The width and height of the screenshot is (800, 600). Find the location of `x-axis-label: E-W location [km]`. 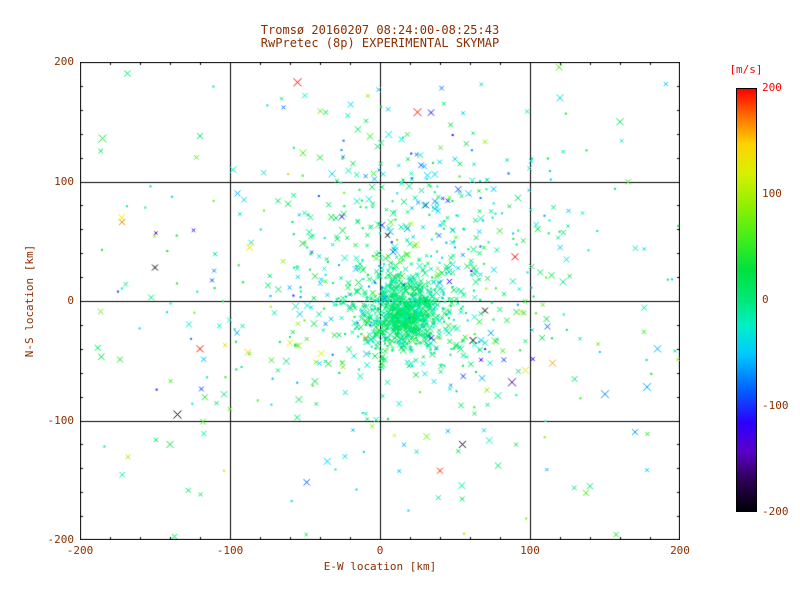

x-axis-label: E-W location [km] is located at coordinates (380, 566).